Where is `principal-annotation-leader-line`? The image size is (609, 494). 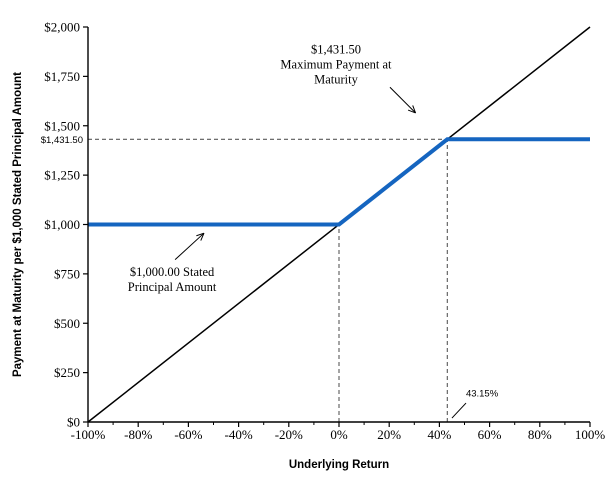 principal-annotation-leader-line is located at coordinates (189, 246).